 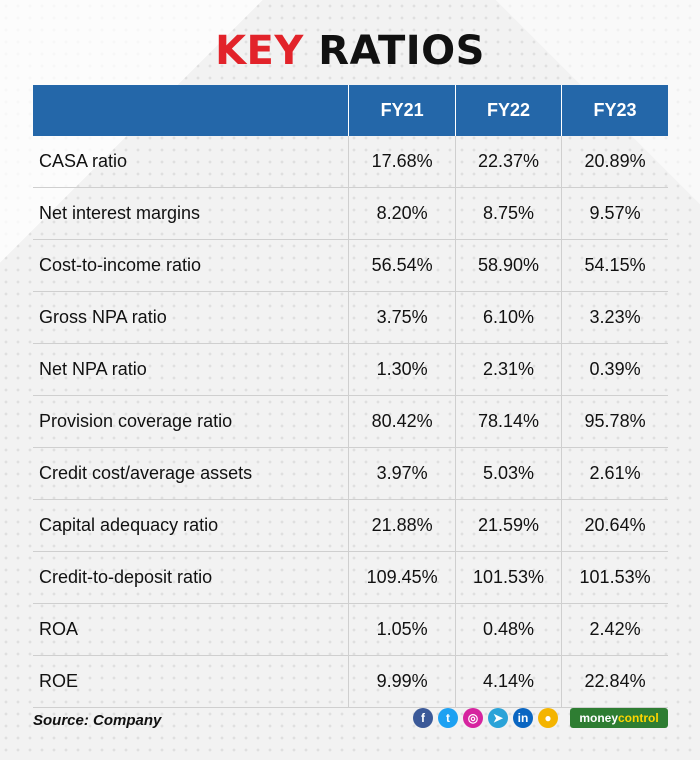 I want to click on cell-value: 5.03%, so click(x=508, y=473).